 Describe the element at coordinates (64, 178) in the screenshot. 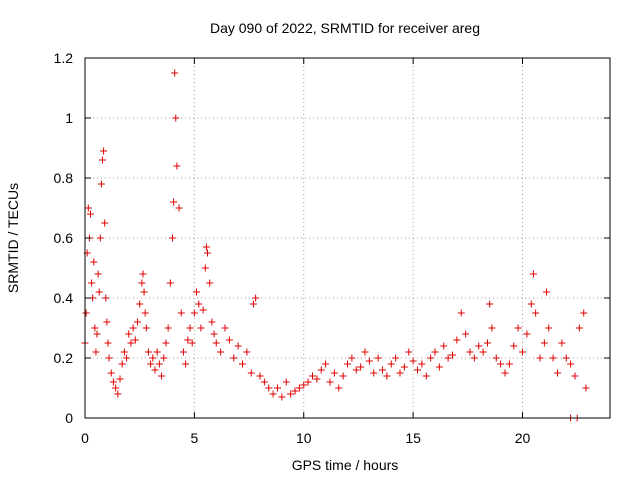

I see `y-tick-label: 0.8` at that location.